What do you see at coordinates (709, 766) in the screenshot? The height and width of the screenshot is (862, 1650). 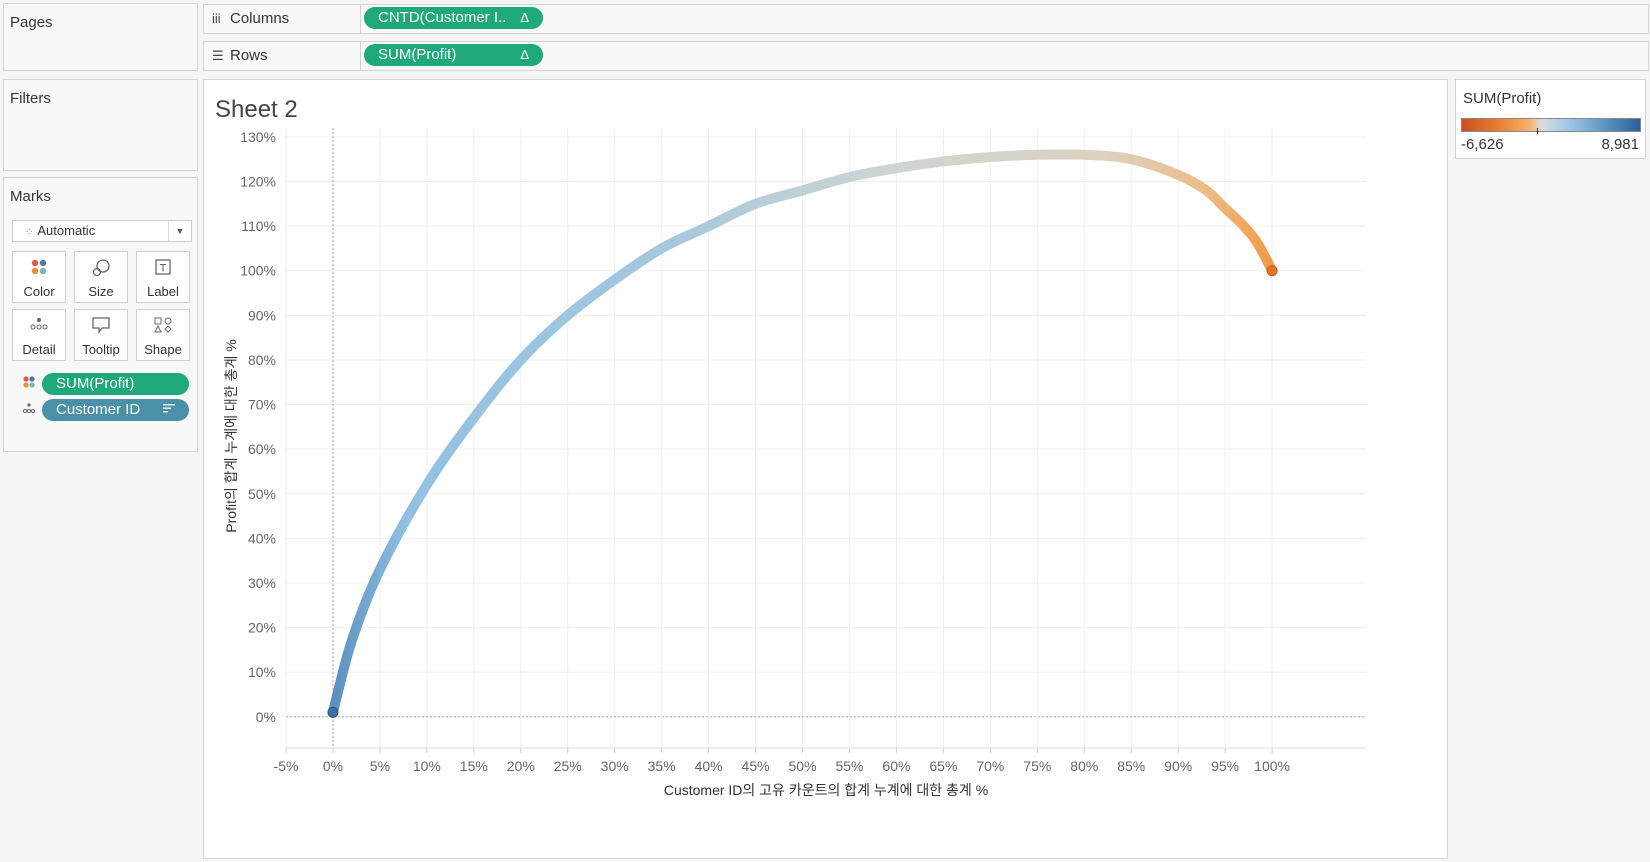 I see `x-tick-label: 40%` at bounding box center [709, 766].